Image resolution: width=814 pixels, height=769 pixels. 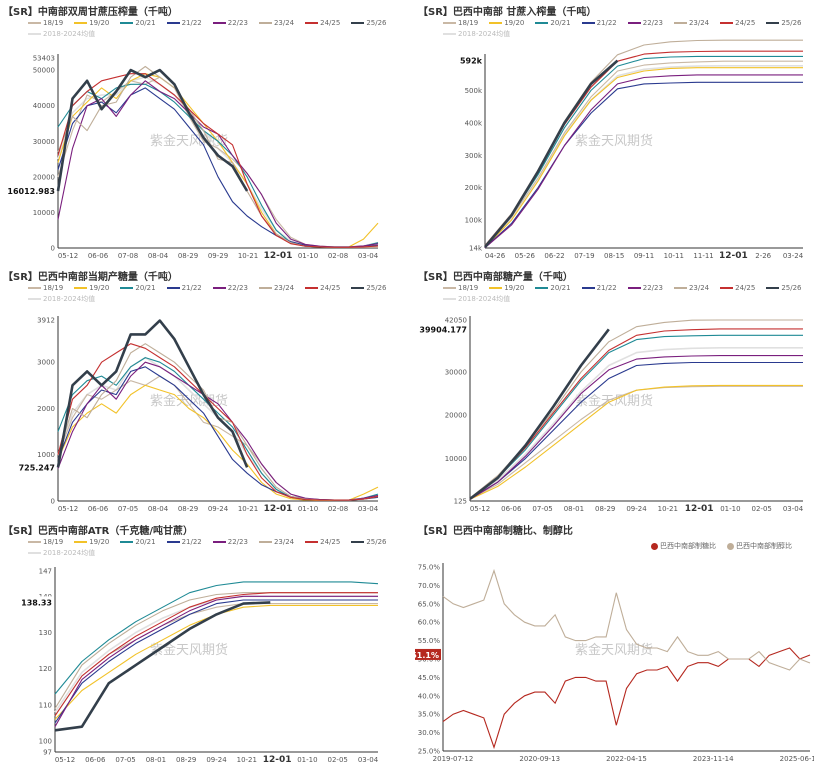 I want to click on y-tick-label: 100k, so click(x=474, y=221).